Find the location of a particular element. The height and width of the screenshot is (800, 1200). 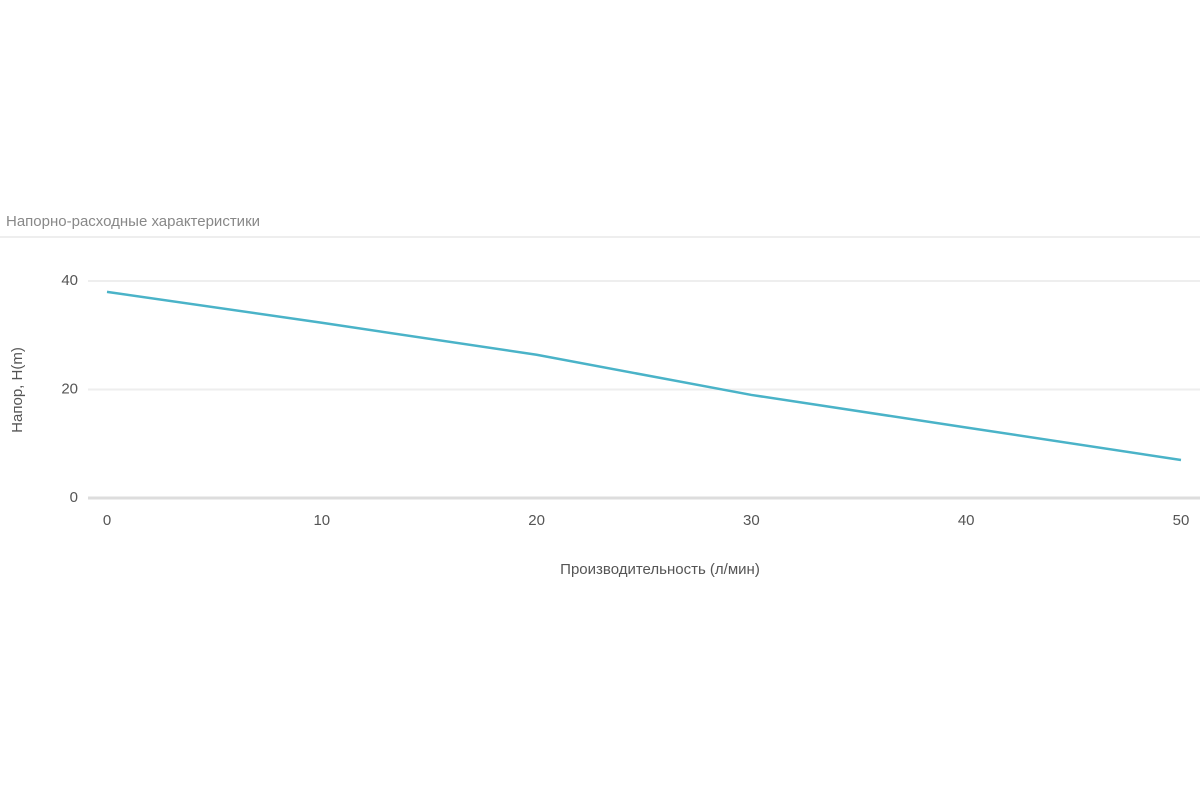

y-tick-label: 20 is located at coordinates (69, 388).